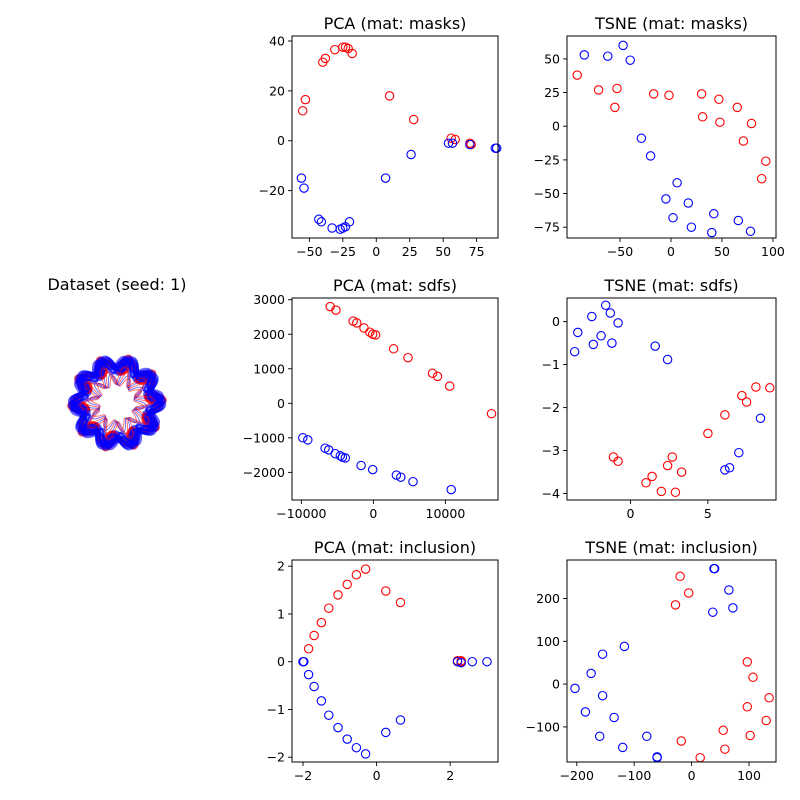 The image size is (800, 800). I want to click on y-tick-label: 20, so click(277, 90).